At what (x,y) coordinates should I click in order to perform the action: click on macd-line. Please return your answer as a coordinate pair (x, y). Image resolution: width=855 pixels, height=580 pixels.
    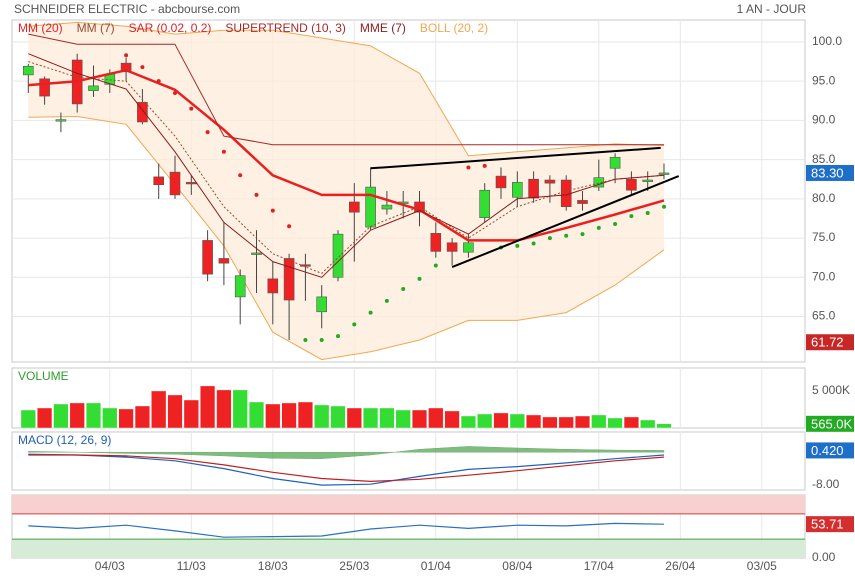
    Looking at the image, I should click on (346, 468).